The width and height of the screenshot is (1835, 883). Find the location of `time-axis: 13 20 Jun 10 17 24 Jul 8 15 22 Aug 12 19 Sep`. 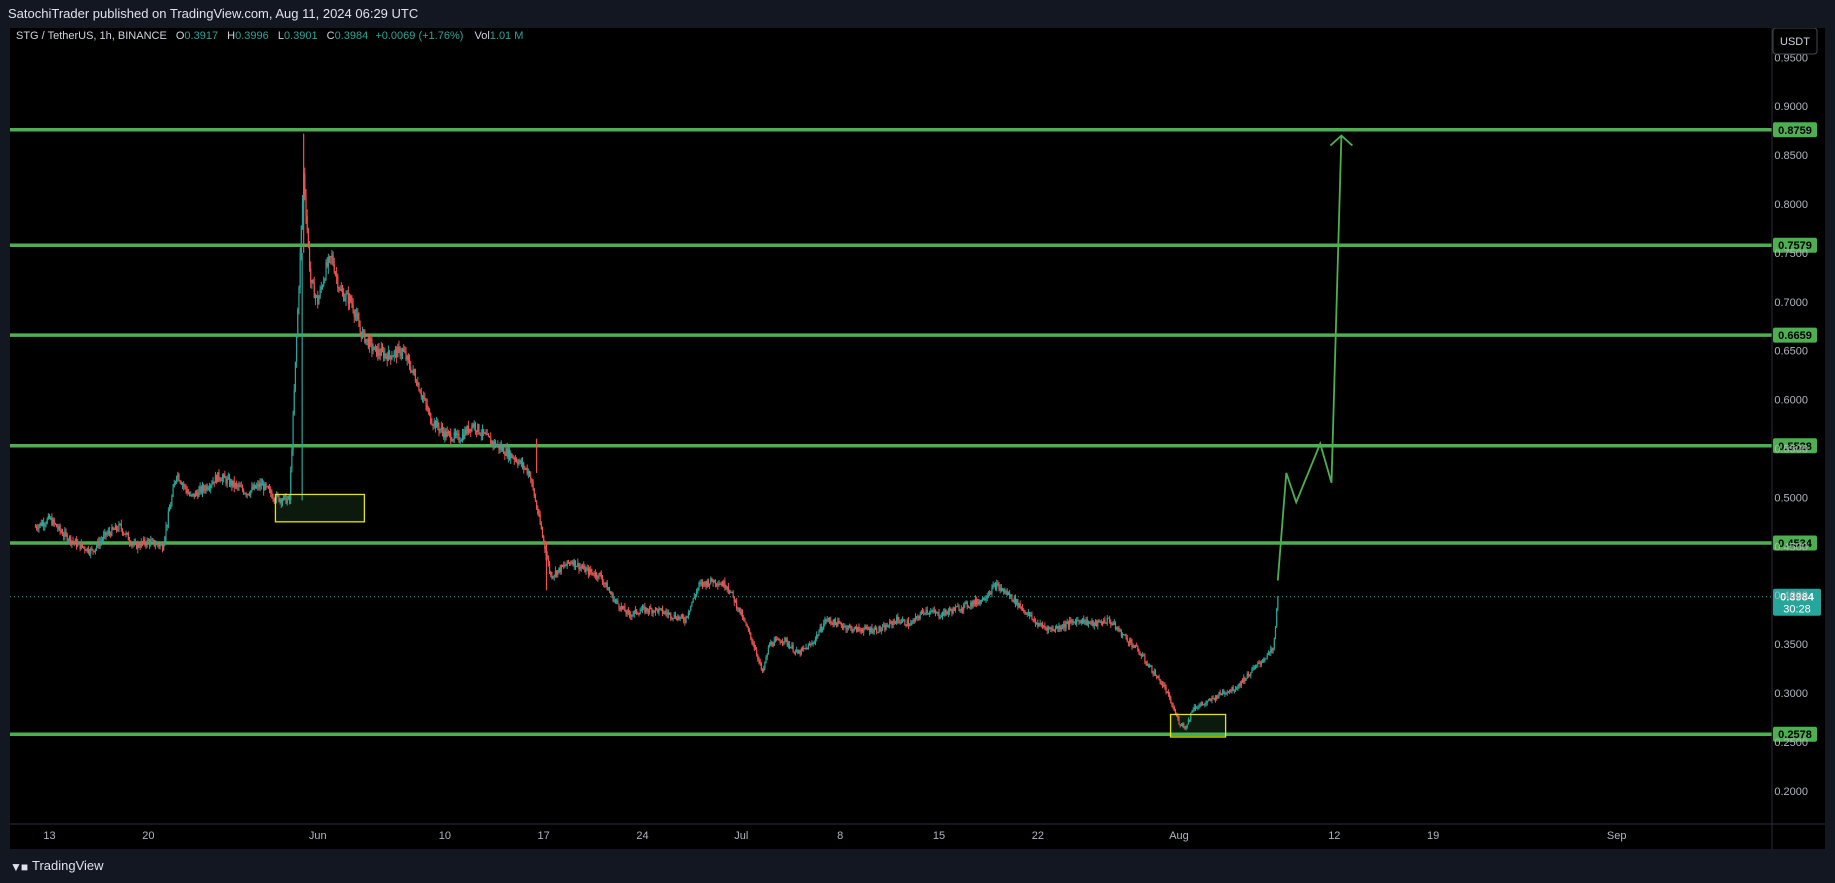

time-axis: 13 20 Jun 10 17 24 Jul 8 15 22 Aug 12 19 Sep is located at coordinates (917, 832).